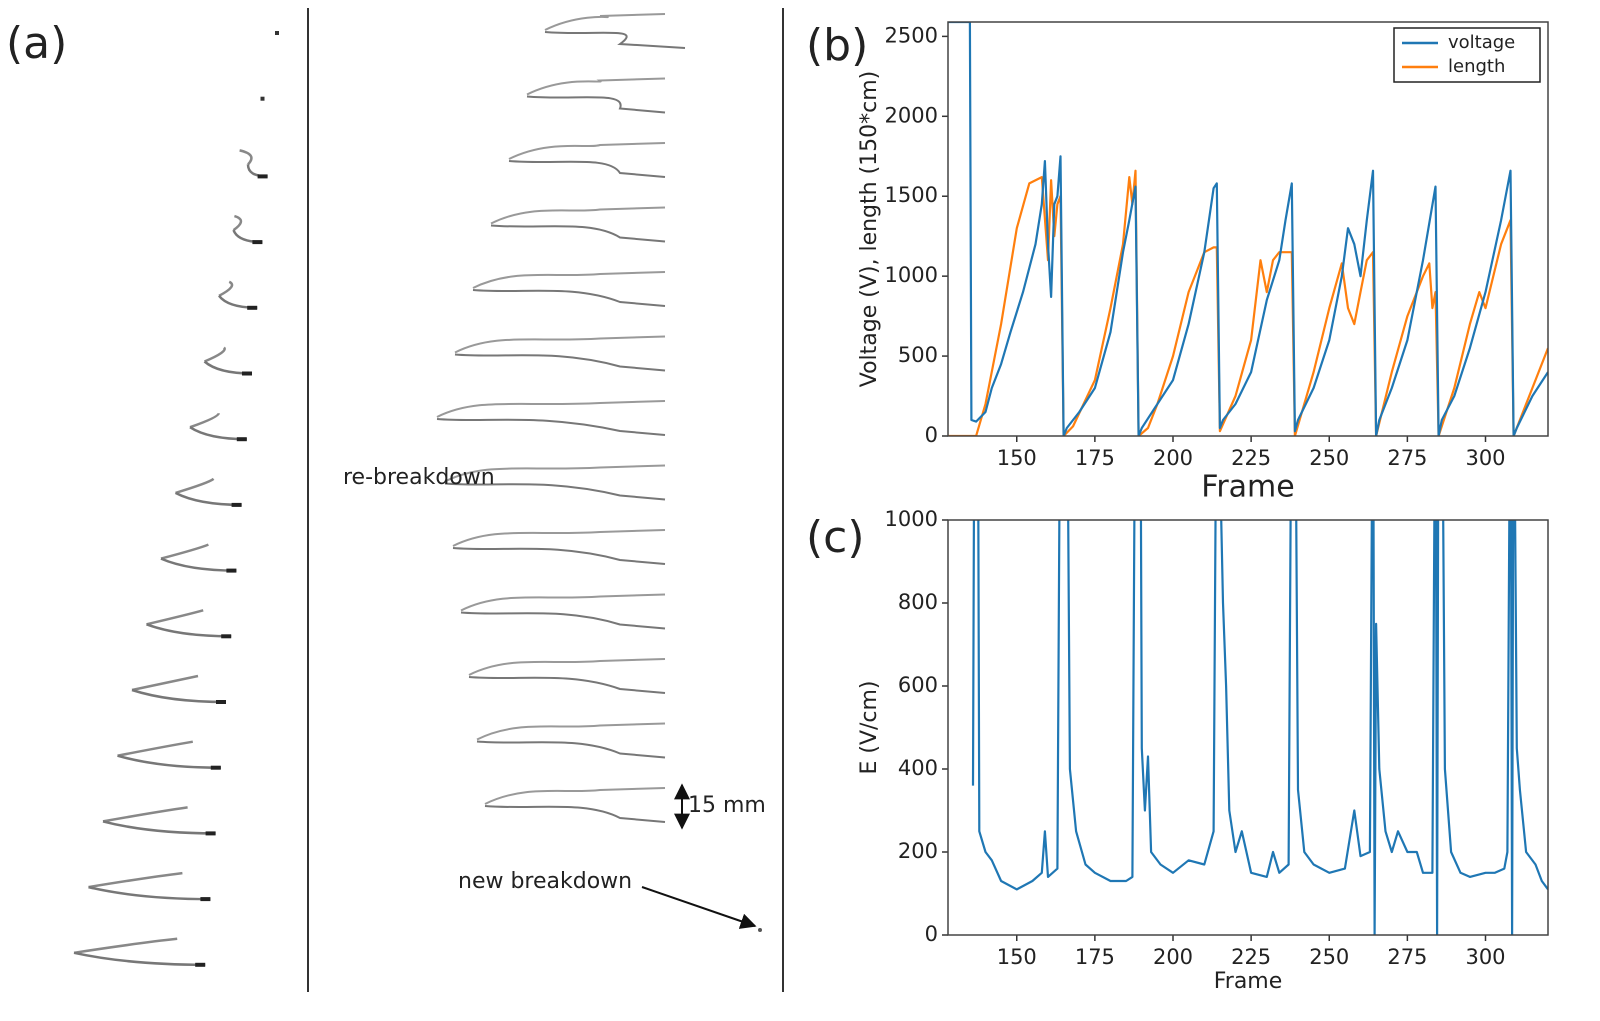 This screenshot has width=1600, height=1021. What do you see at coordinates (911, 195) in the screenshot?
I see `y-tick-label: 1500` at bounding box center [911, 195].